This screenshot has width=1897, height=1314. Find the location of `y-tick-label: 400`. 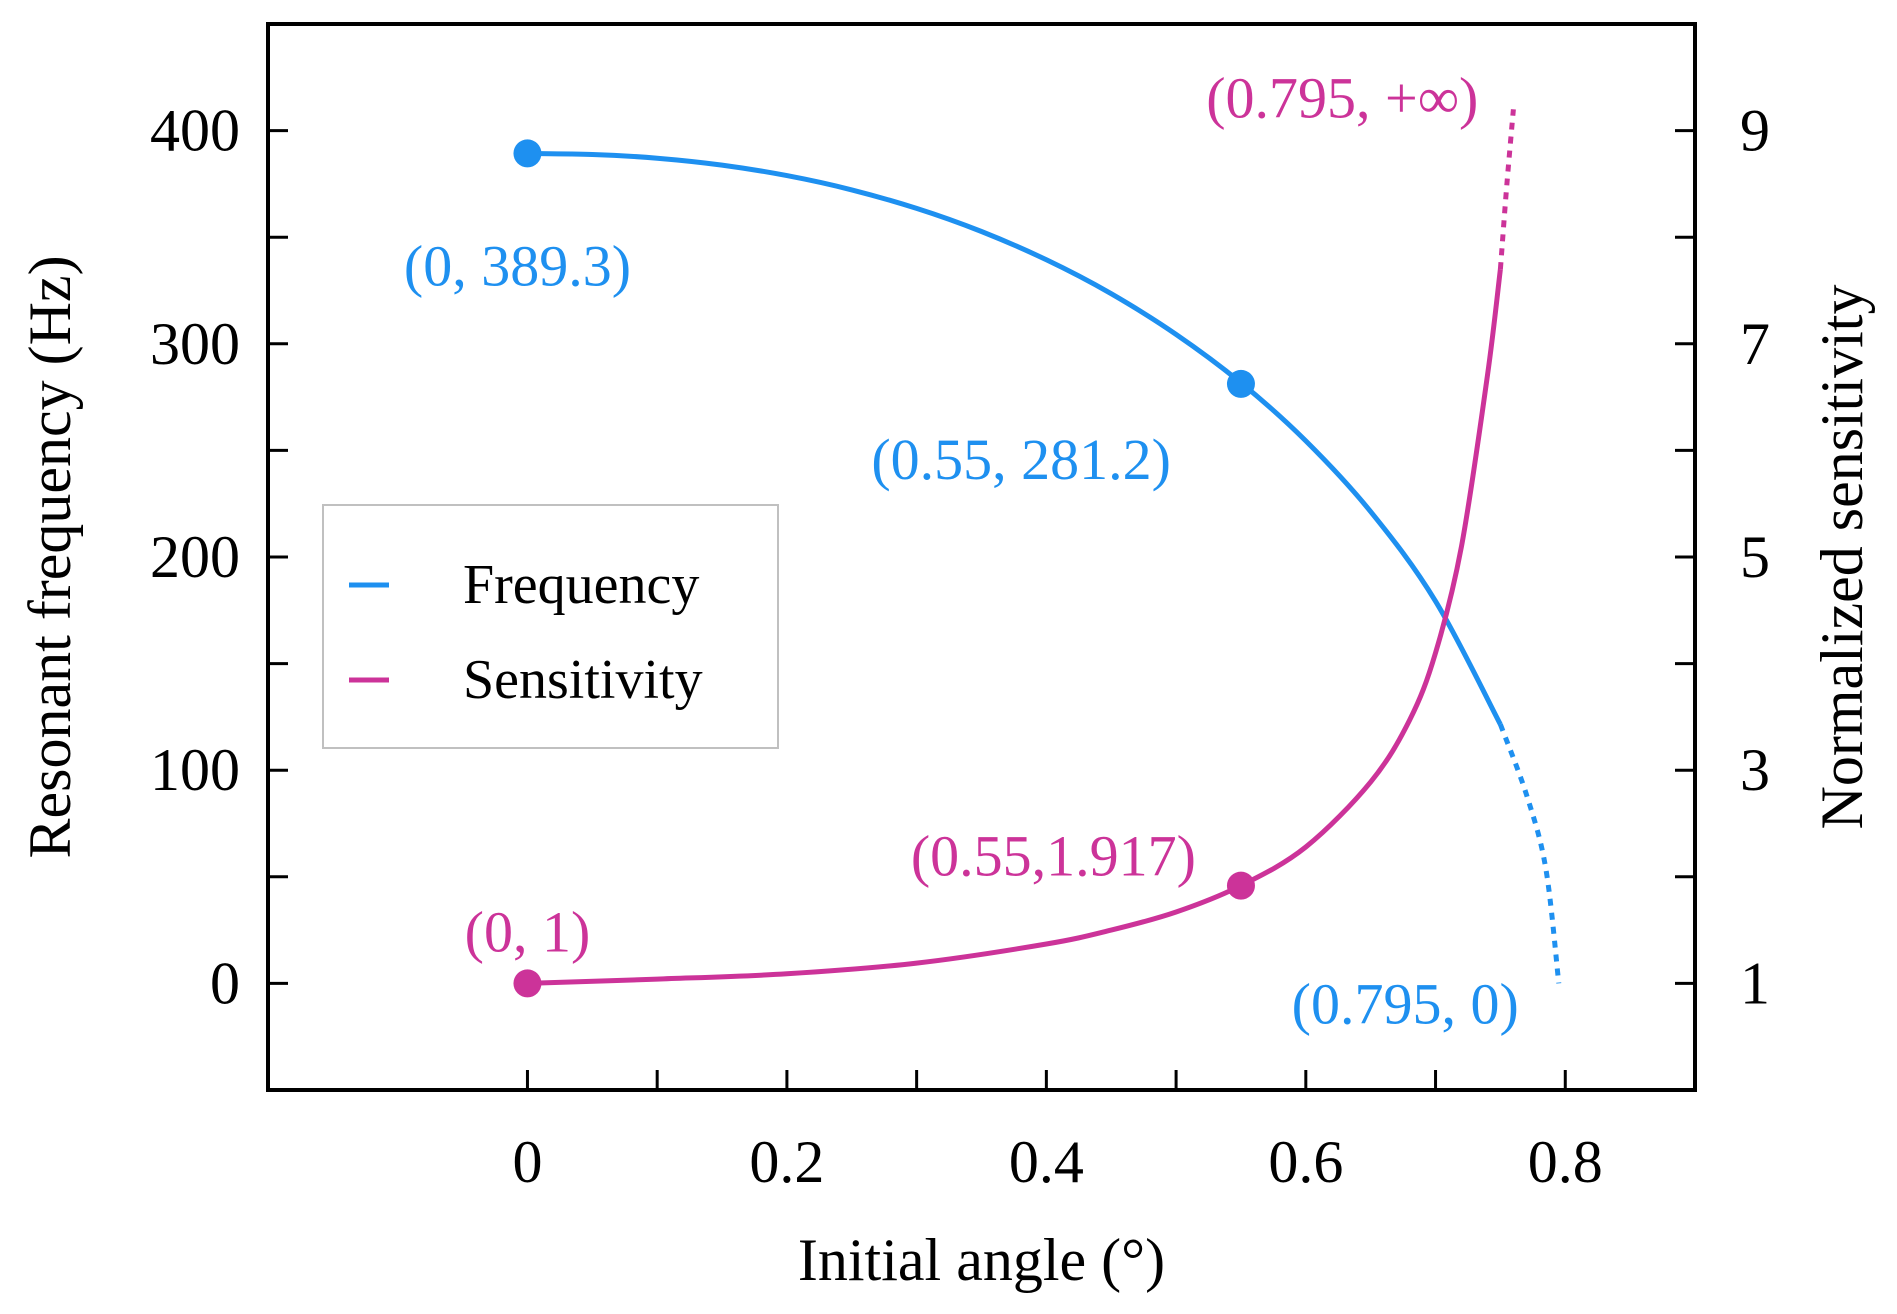

y-tick-label: 400 is located at coordinates (195, 131).